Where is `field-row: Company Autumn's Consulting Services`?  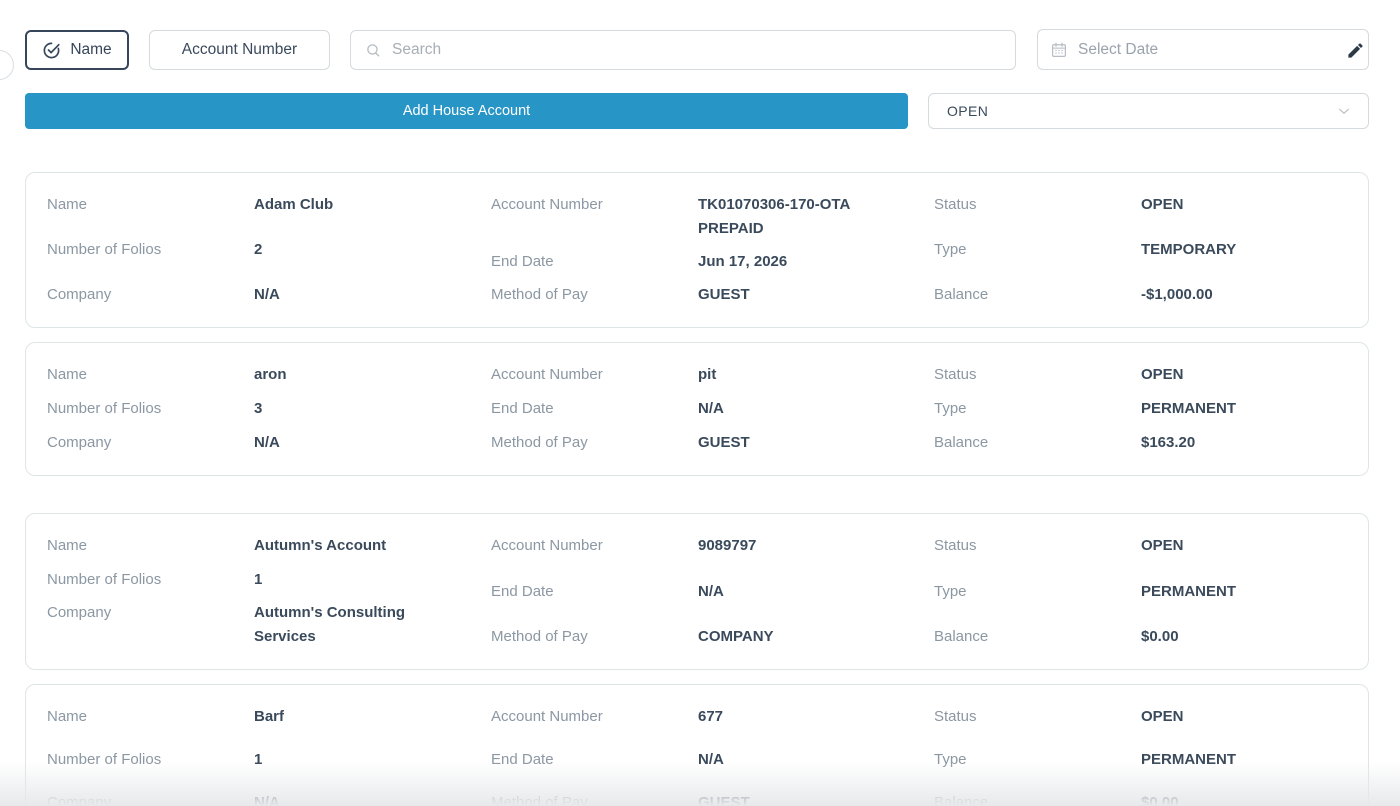 field-row: Company Autumn's Consulting Services is located at coordinates (269, 625).